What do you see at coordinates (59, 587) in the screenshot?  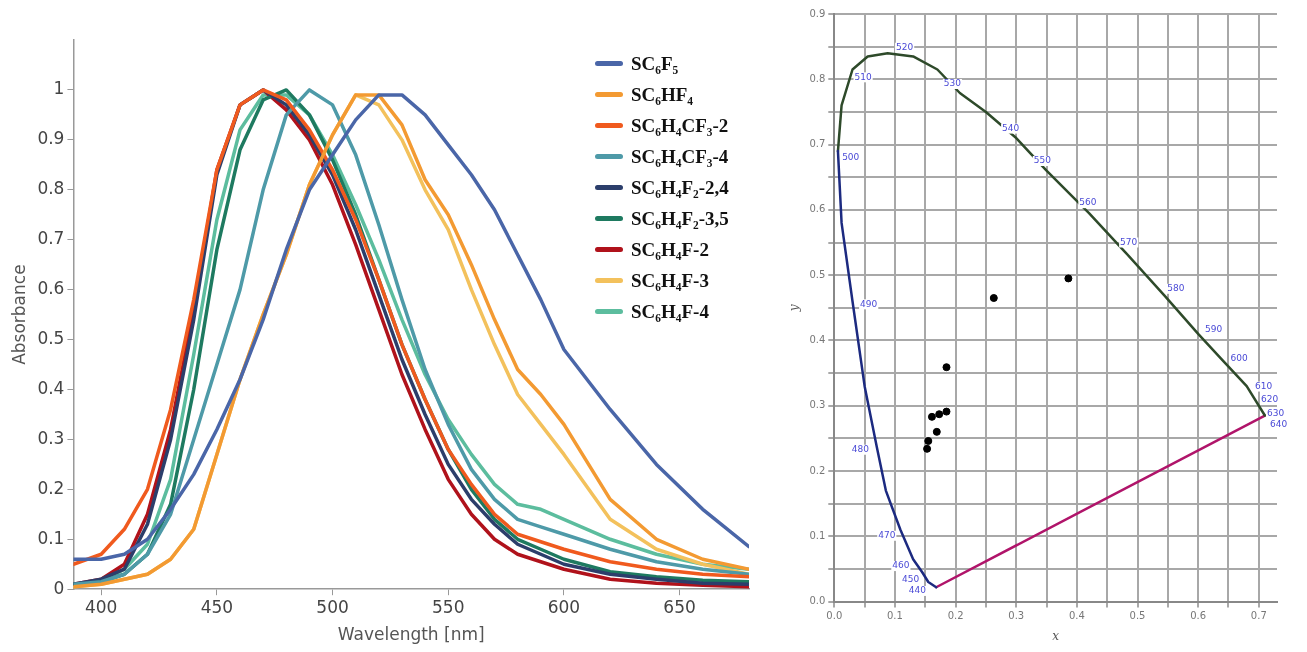 I see `y-tick-label: 0` at bounding box center [59, 587].